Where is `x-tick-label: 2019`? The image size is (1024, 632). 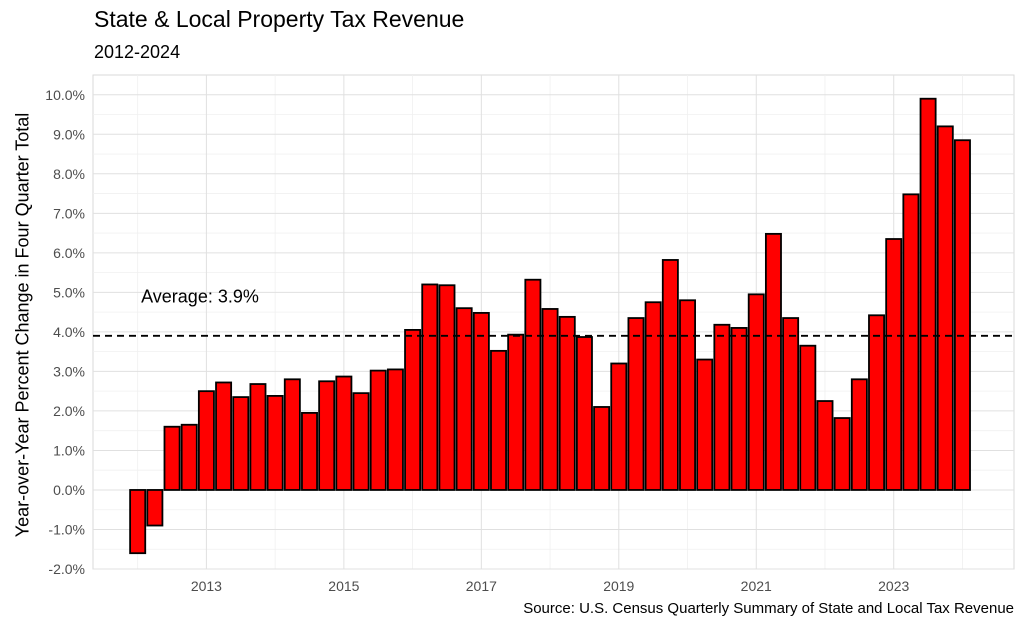 x-tick-label: 2019 is located at coordinates (618, 586).